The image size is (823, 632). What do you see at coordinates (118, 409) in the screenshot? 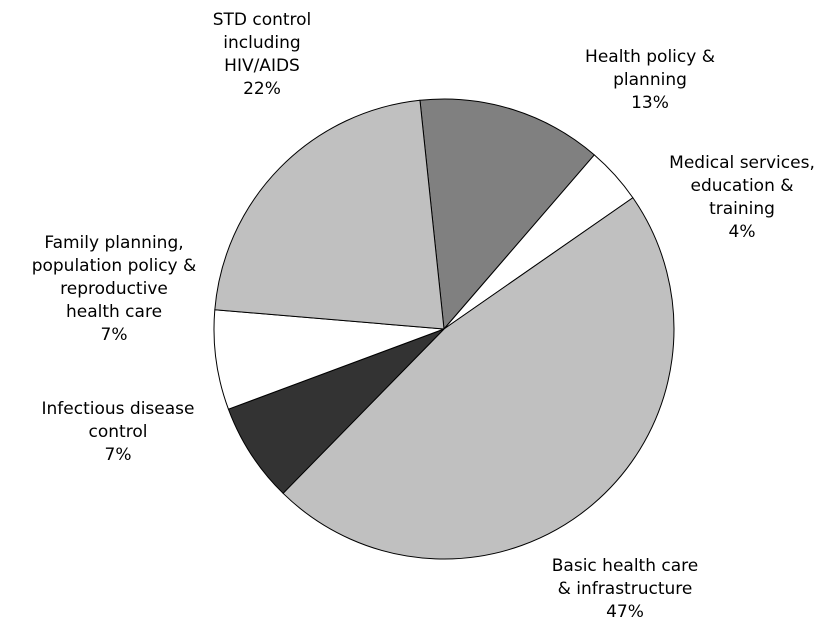
I see `slice-label-line: Infectious disease` at bounding box center [118, 409].